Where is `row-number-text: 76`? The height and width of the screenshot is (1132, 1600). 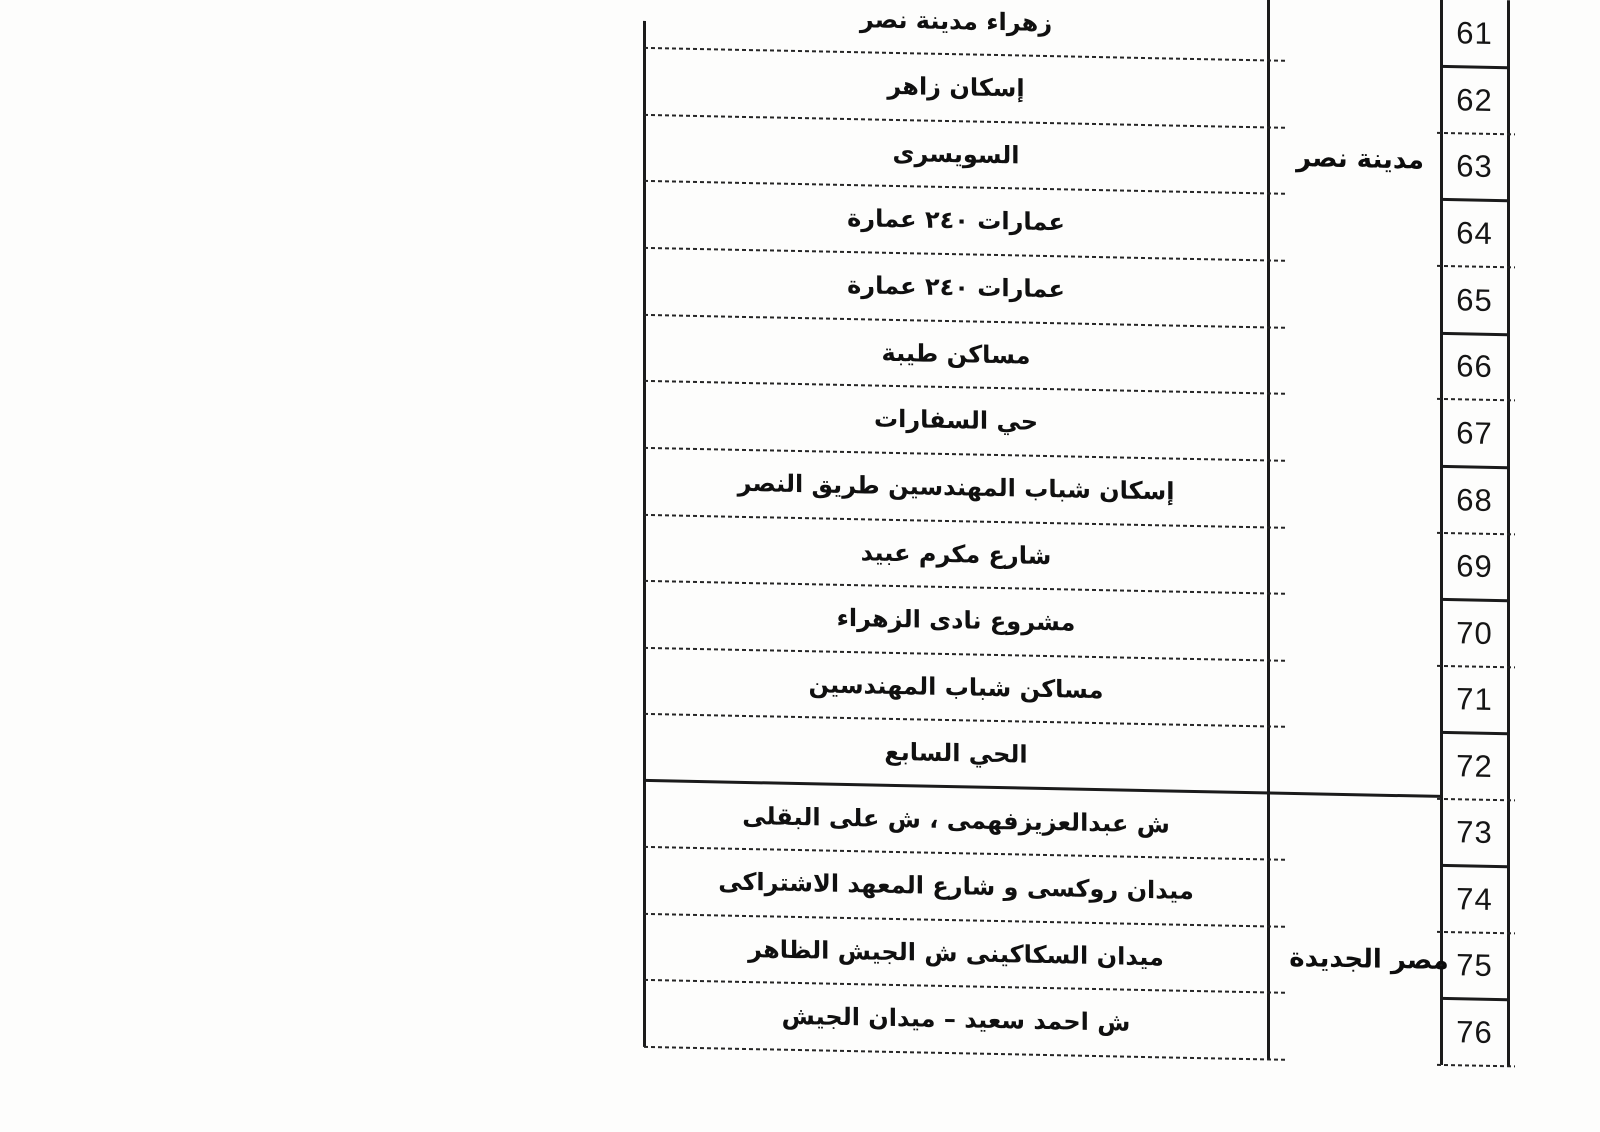 row-number-text: 76 is located at coordinates (1474, 1031).